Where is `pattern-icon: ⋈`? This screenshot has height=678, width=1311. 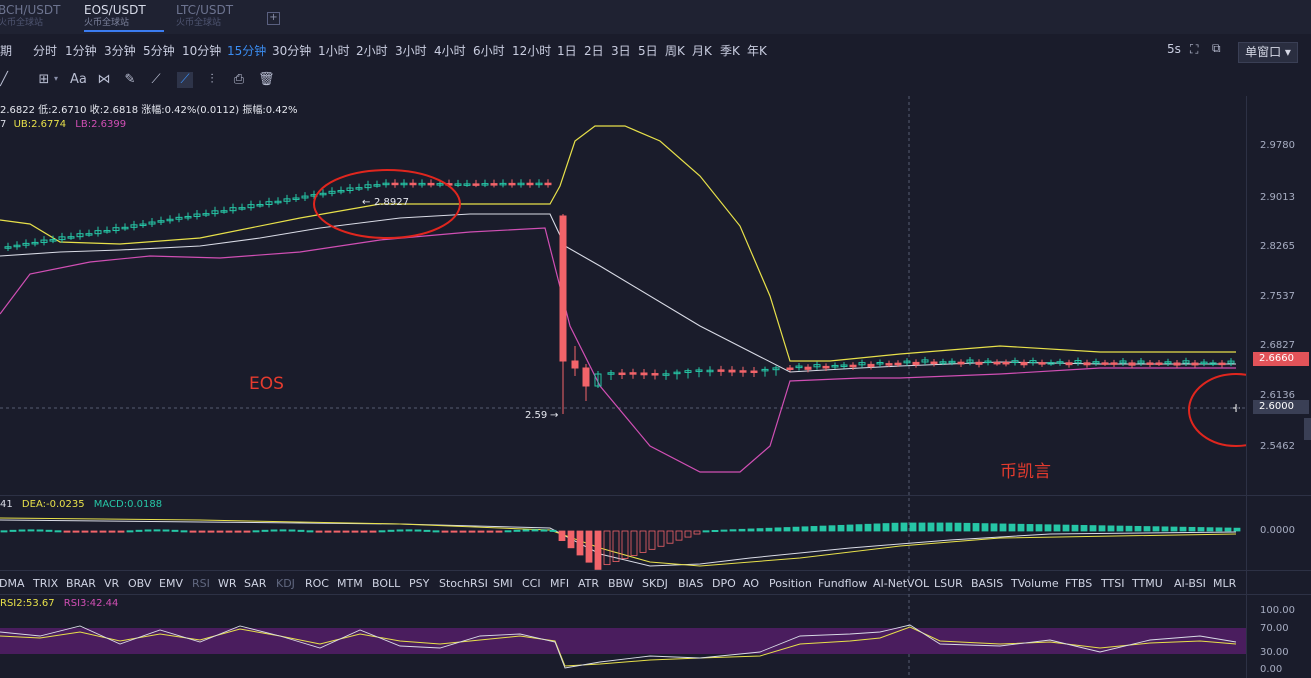 pattern-icon: ⋈ is located at coordinates (104, 79).